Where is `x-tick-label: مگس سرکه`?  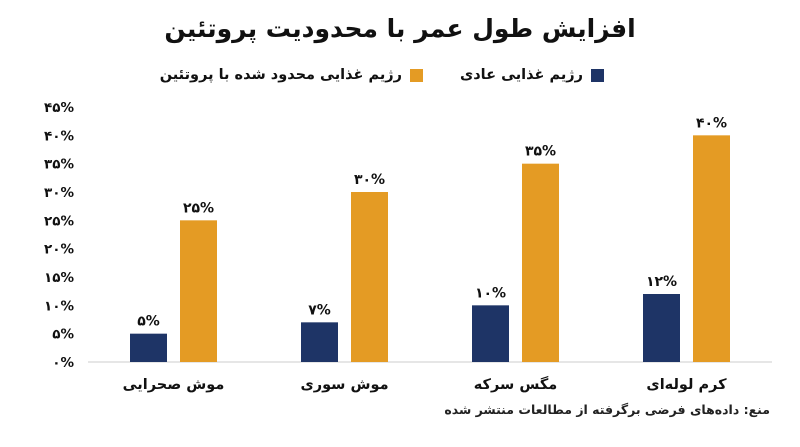
x-tick-label: مگس سرکه is located at coordinates (515, 384).